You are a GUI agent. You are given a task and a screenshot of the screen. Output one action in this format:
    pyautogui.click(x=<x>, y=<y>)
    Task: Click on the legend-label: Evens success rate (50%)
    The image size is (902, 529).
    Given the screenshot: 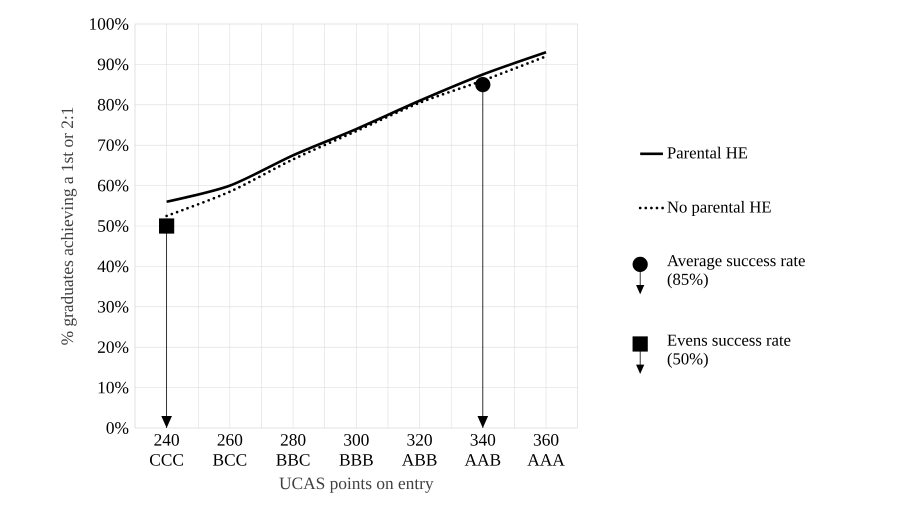 What is the action you would take?
    pyautogui.click(x=728, y=351)
    